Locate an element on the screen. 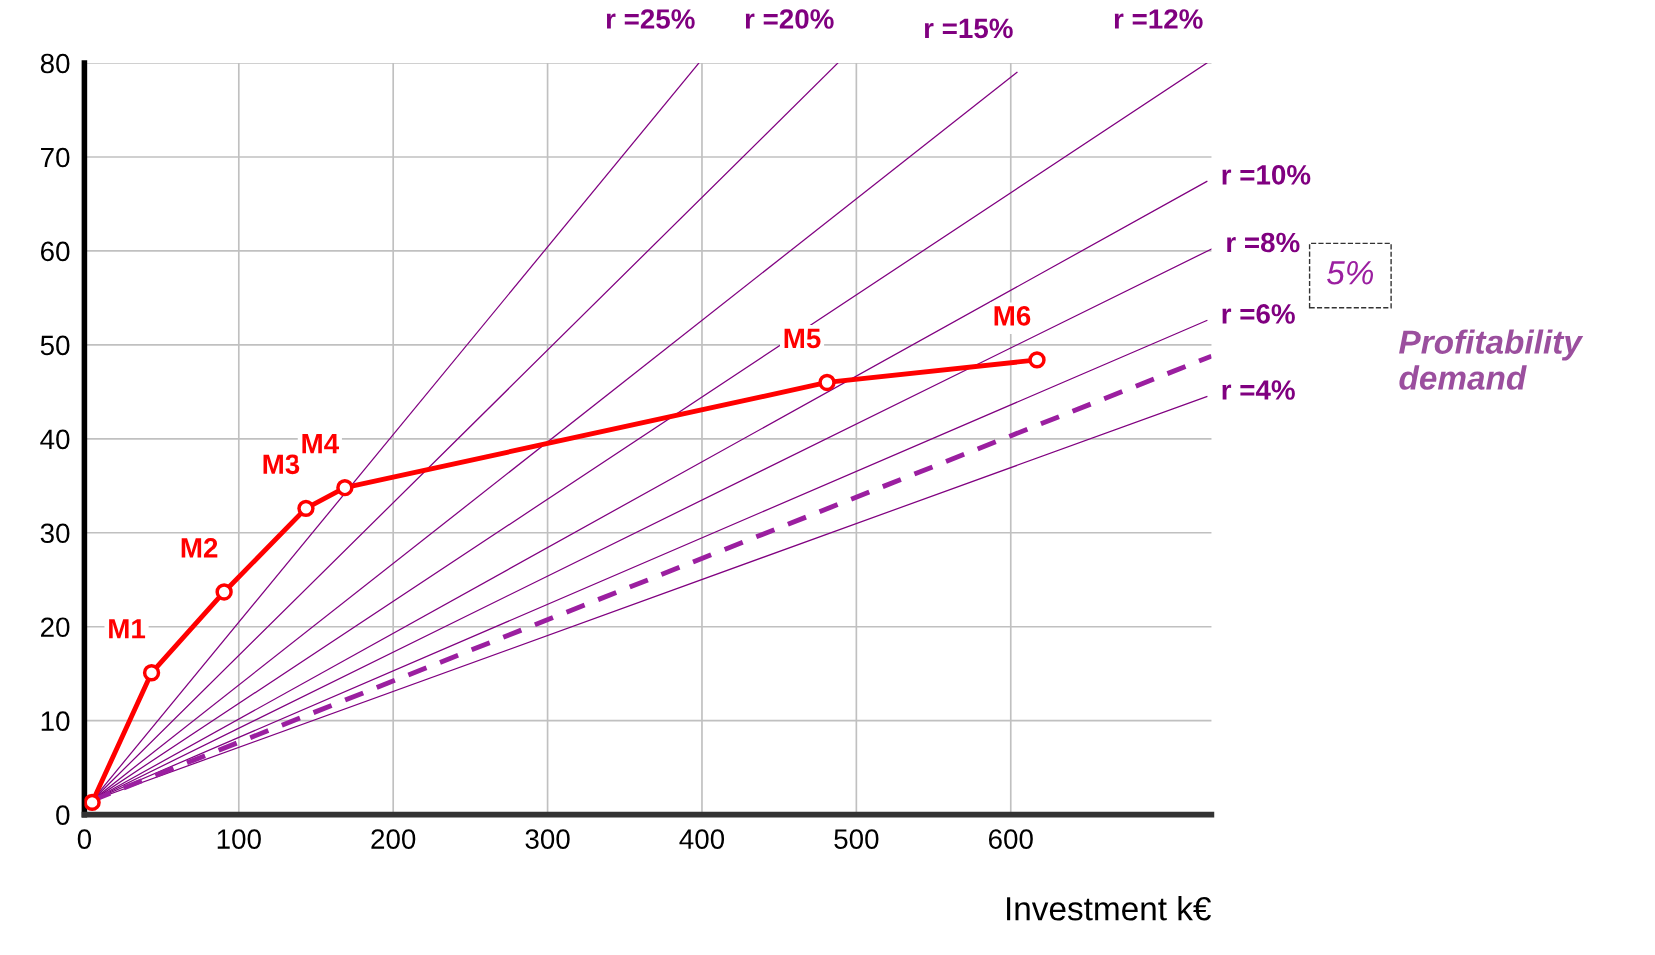 The image size is (1655, 955). y-tick-label: 20 is located at coordinates (55, 627).